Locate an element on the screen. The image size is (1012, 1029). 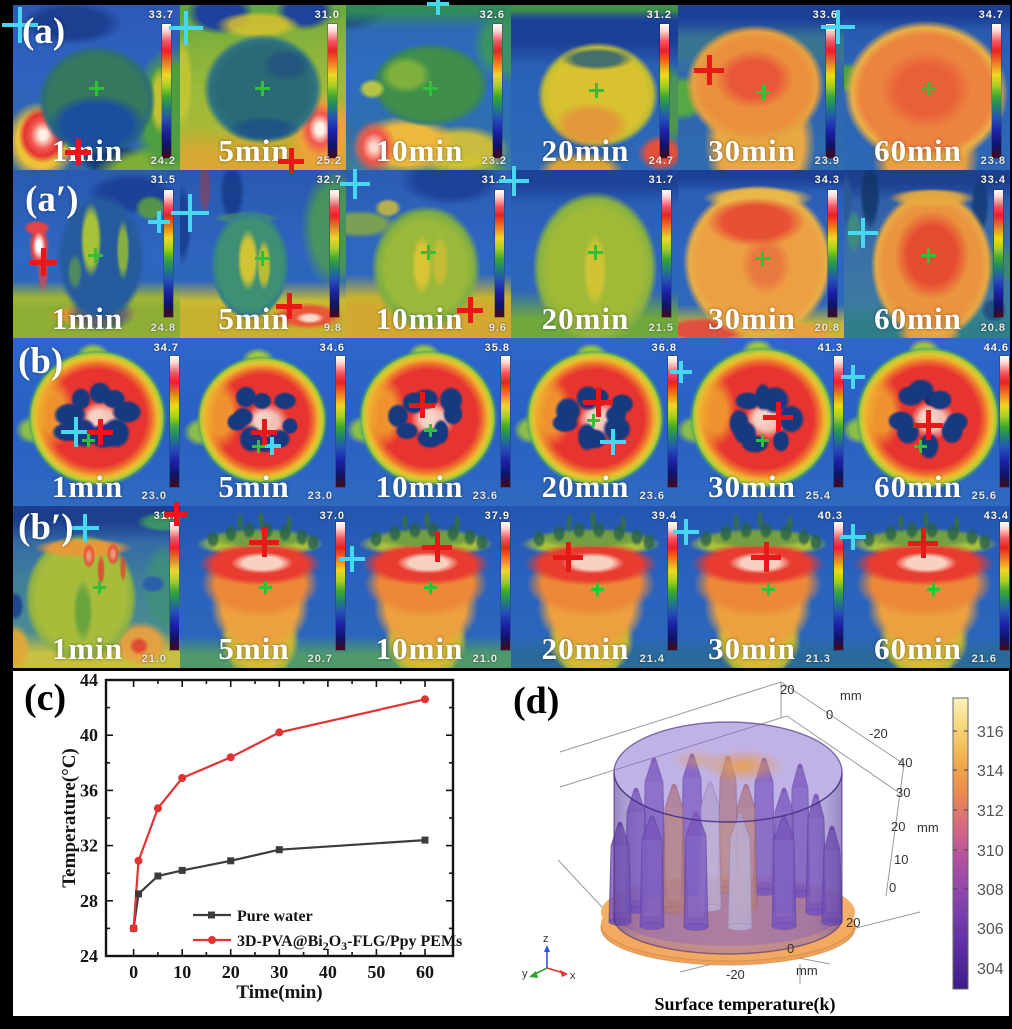
svg-text: 316 is located at coordinates (990, 732).